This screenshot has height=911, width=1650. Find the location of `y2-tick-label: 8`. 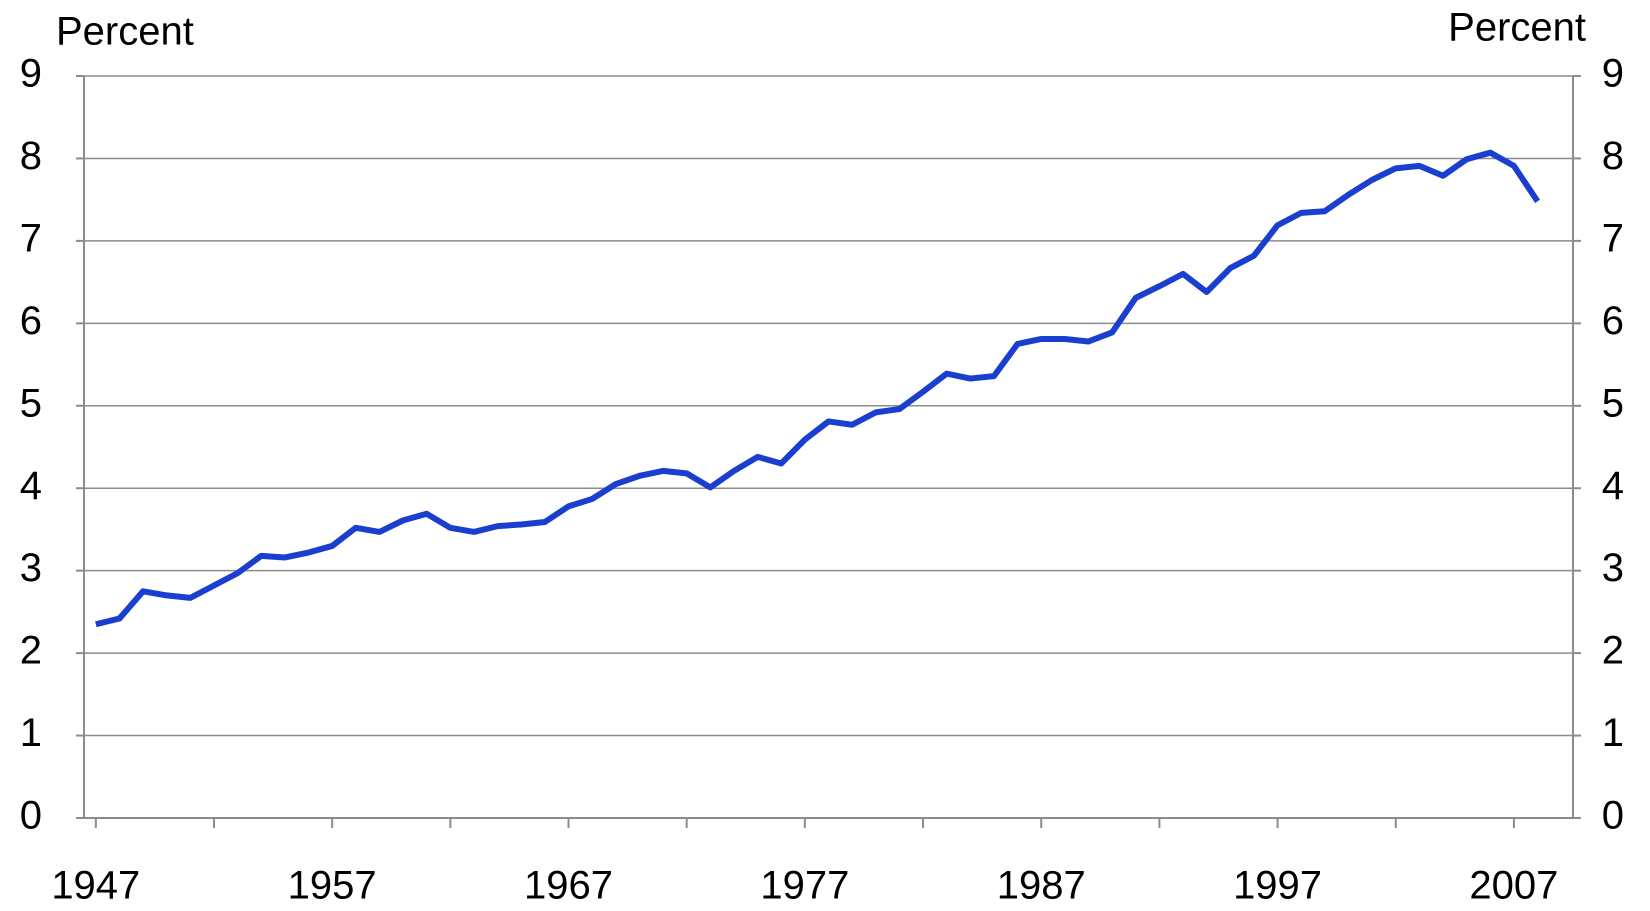

y2-tick-label: 8 is located at coordinates (1613, 156).